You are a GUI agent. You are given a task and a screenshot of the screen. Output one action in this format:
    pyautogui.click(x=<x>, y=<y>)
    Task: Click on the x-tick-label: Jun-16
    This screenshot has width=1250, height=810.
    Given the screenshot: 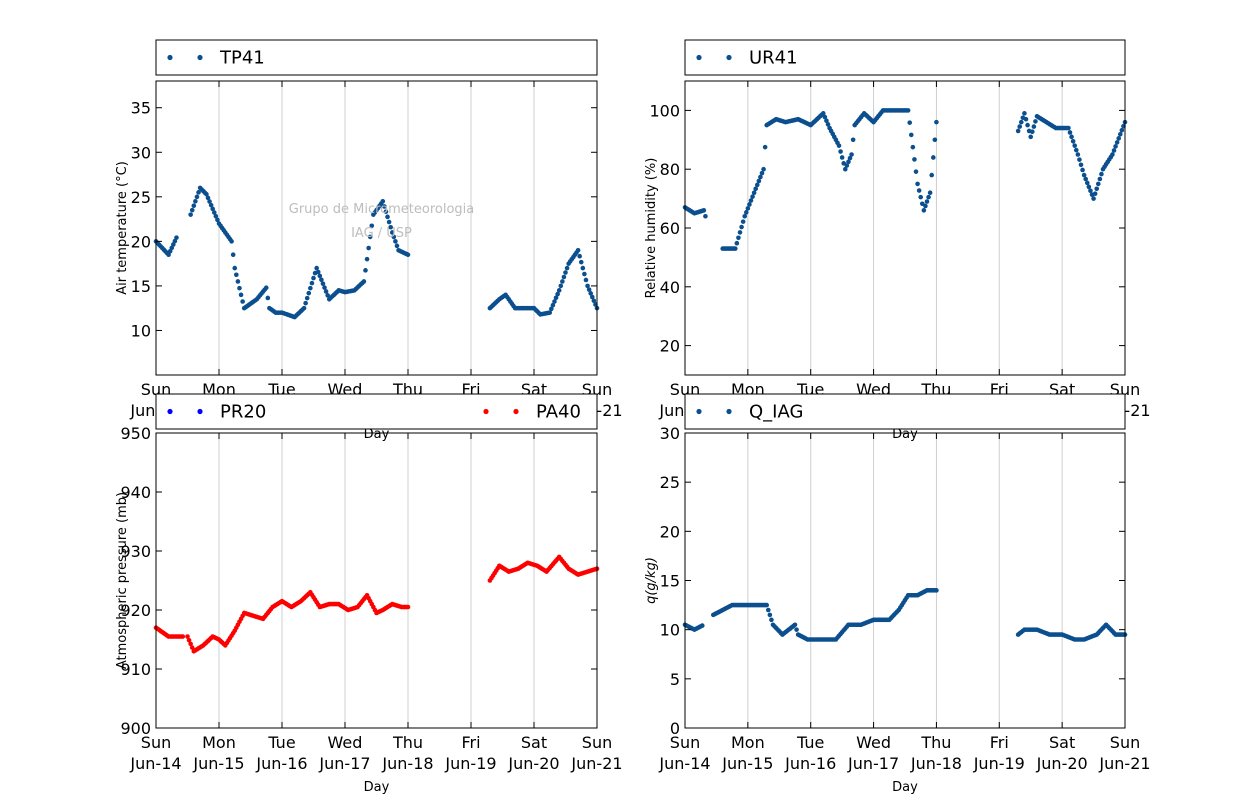 What is the action you would take?
    pyautogui.click(x=810, y=763)
    